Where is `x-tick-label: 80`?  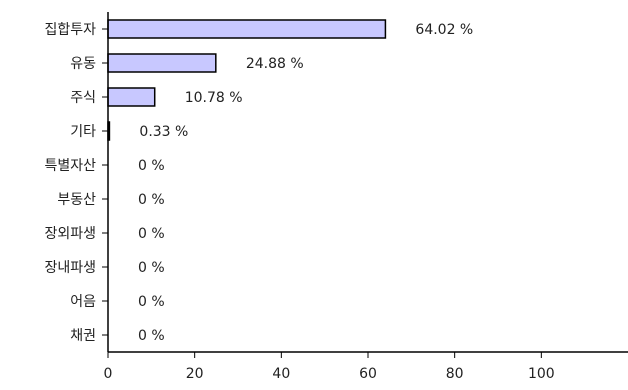 x-tick-label: 80 is located at coordinates (455, 374).